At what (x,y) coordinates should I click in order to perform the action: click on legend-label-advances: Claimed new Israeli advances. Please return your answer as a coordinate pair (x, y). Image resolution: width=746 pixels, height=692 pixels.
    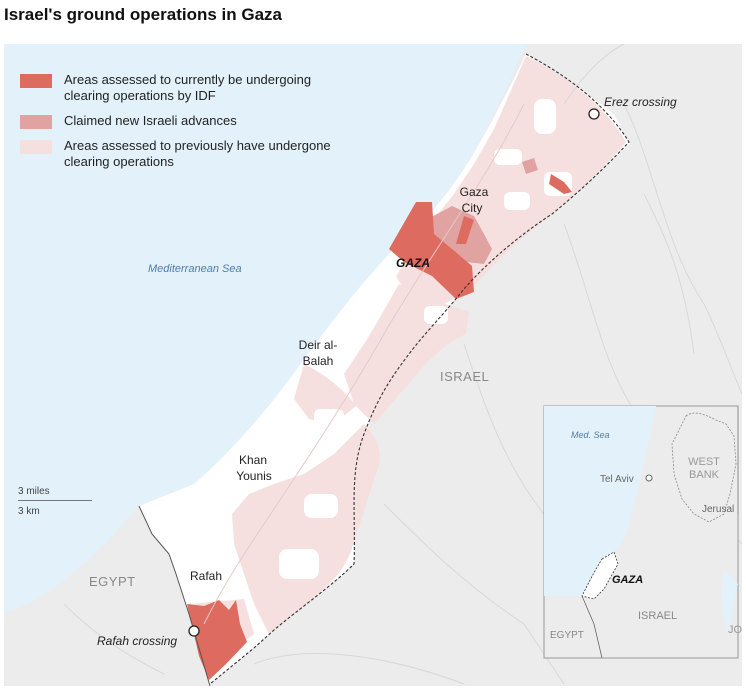
    Looking at the image, I should click on (150, 120).